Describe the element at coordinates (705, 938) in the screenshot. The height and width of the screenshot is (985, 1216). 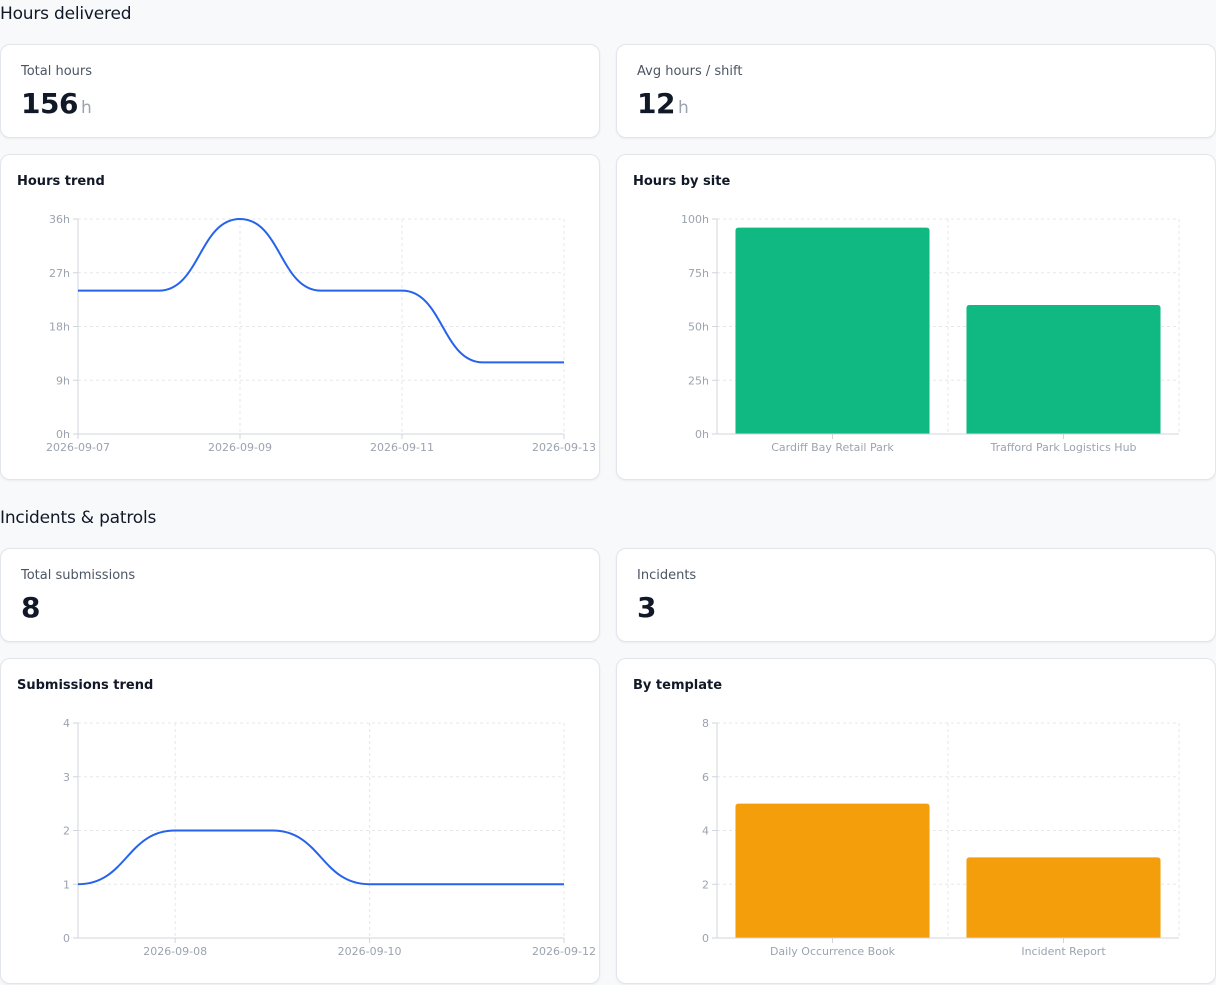
I see `by-template-y-tick-label: 0` at that location.